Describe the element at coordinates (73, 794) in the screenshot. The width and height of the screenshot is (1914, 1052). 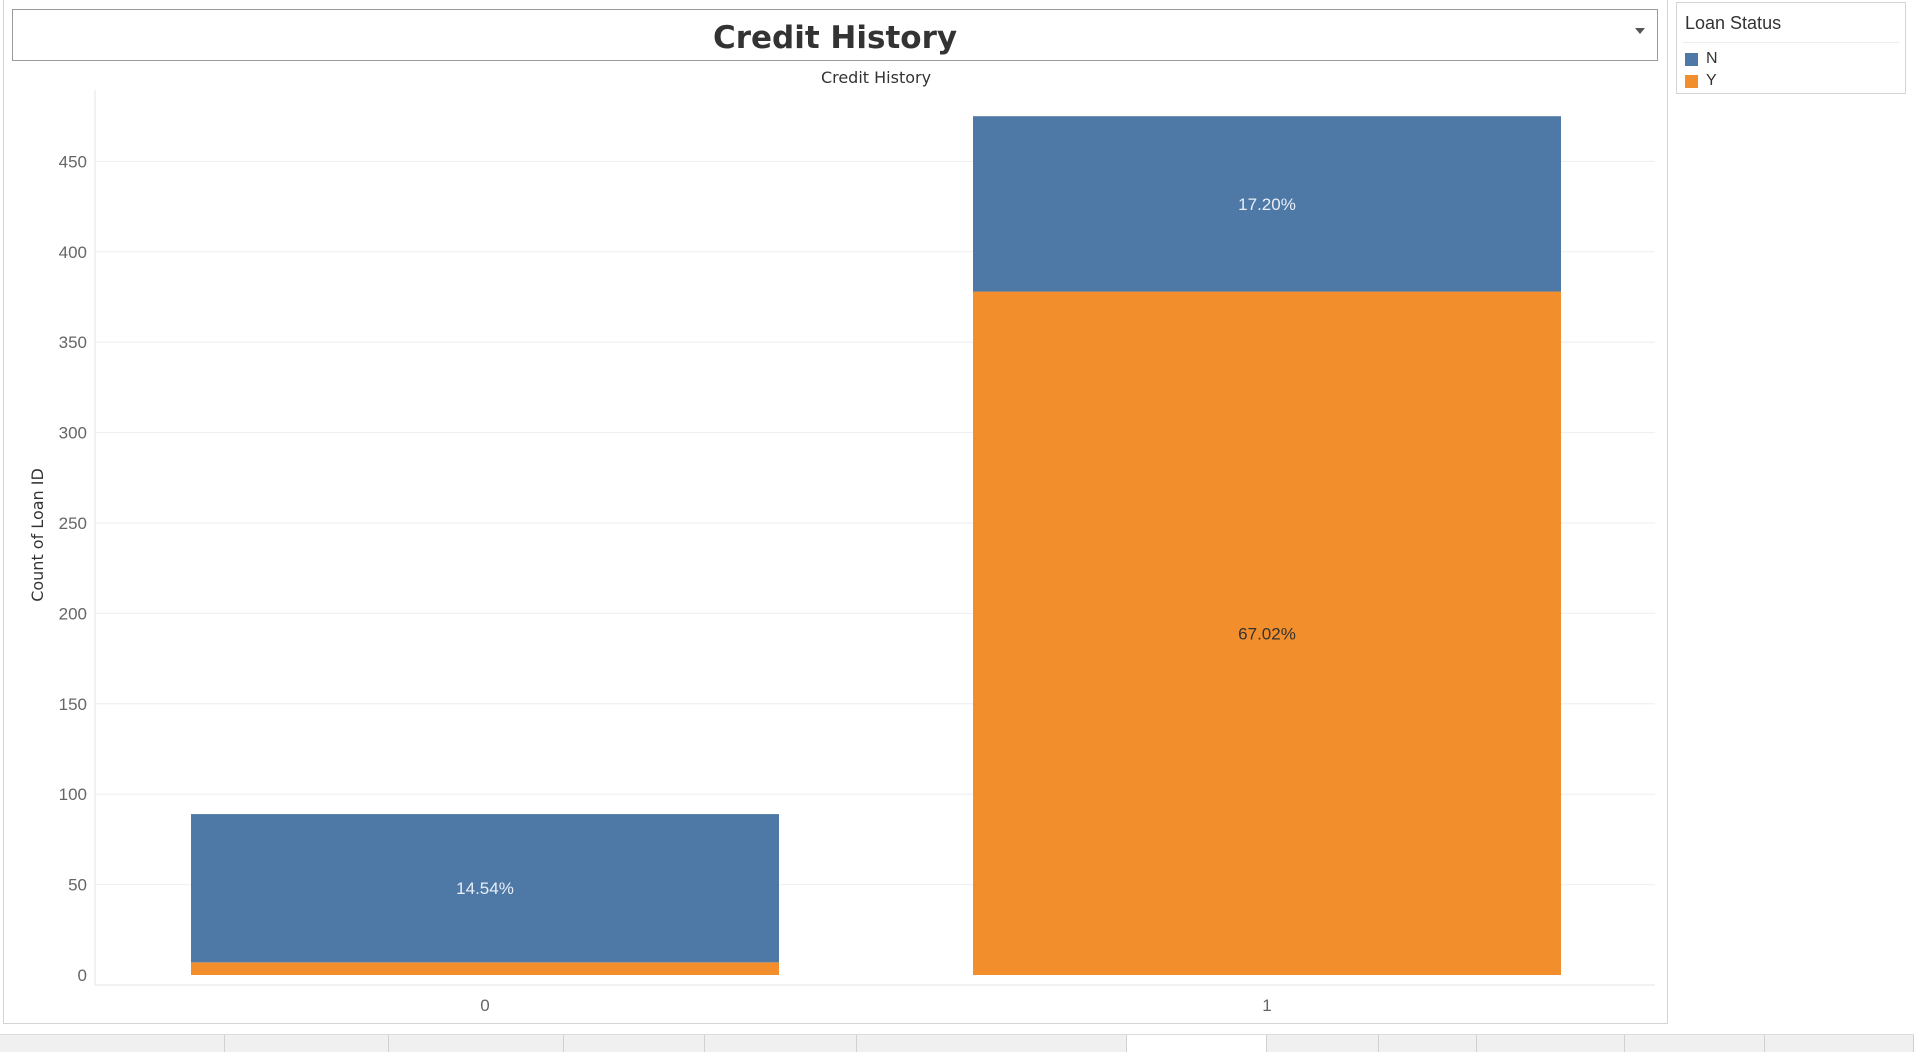
I see `y-tick-label-100: 100` at that location.